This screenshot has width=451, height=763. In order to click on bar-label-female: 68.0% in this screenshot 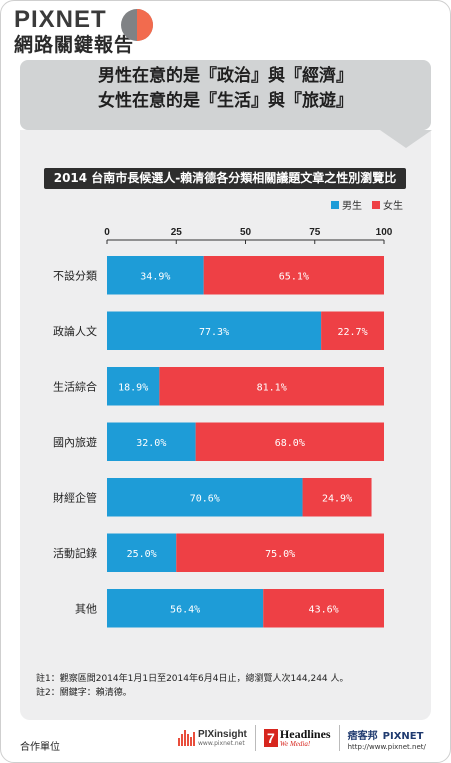, I will do `click(290, 443)`.